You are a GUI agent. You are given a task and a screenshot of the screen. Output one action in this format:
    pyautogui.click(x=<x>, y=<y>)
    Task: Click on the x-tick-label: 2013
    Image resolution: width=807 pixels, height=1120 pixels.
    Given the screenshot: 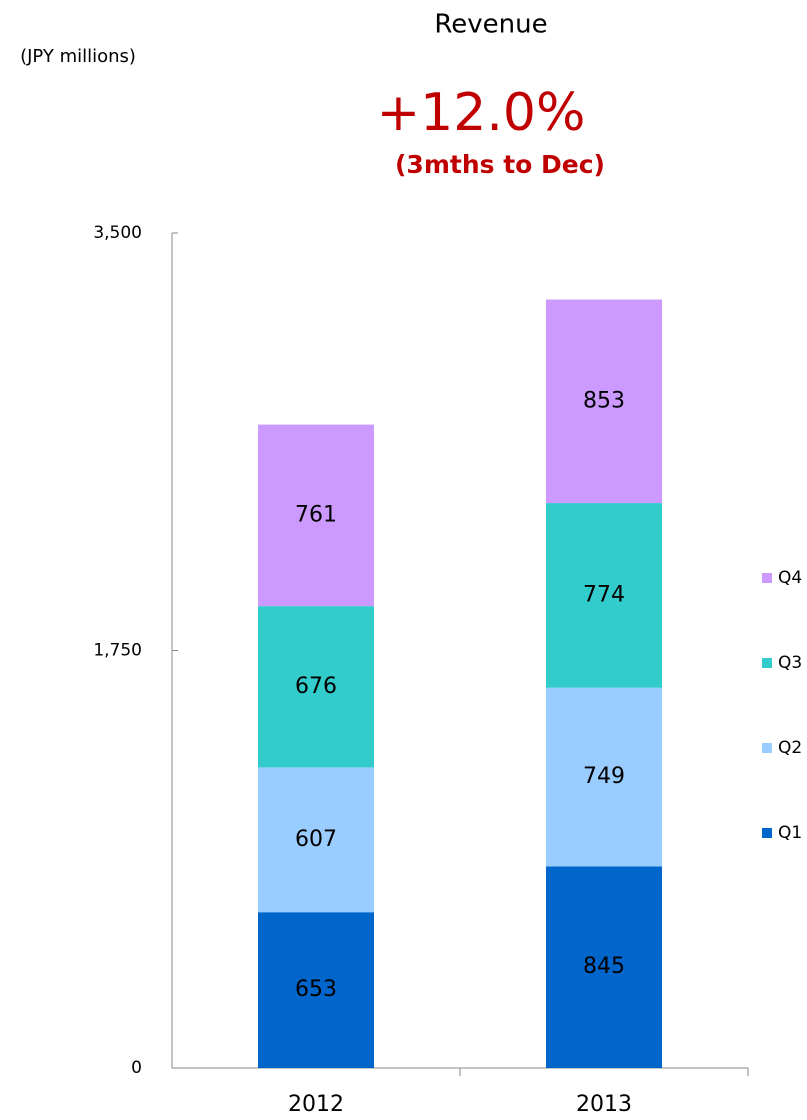 What is the action you would take?
    pyautogui.click(x=604, y=1104)
    